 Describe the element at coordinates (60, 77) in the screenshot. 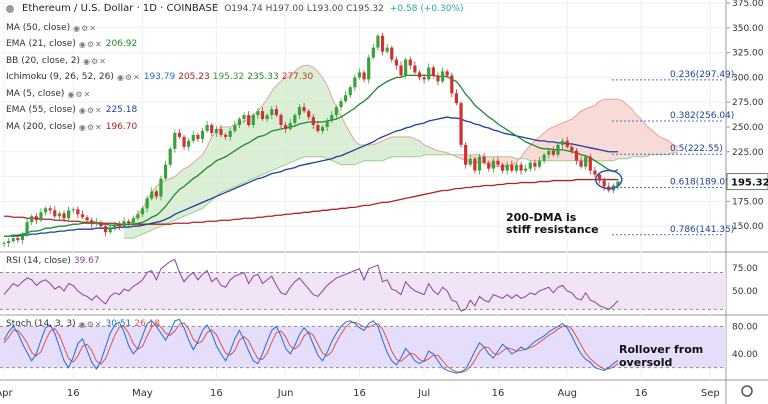

I see `legend-label: Ichimoku (9, 26, 52, 26)` at that location.